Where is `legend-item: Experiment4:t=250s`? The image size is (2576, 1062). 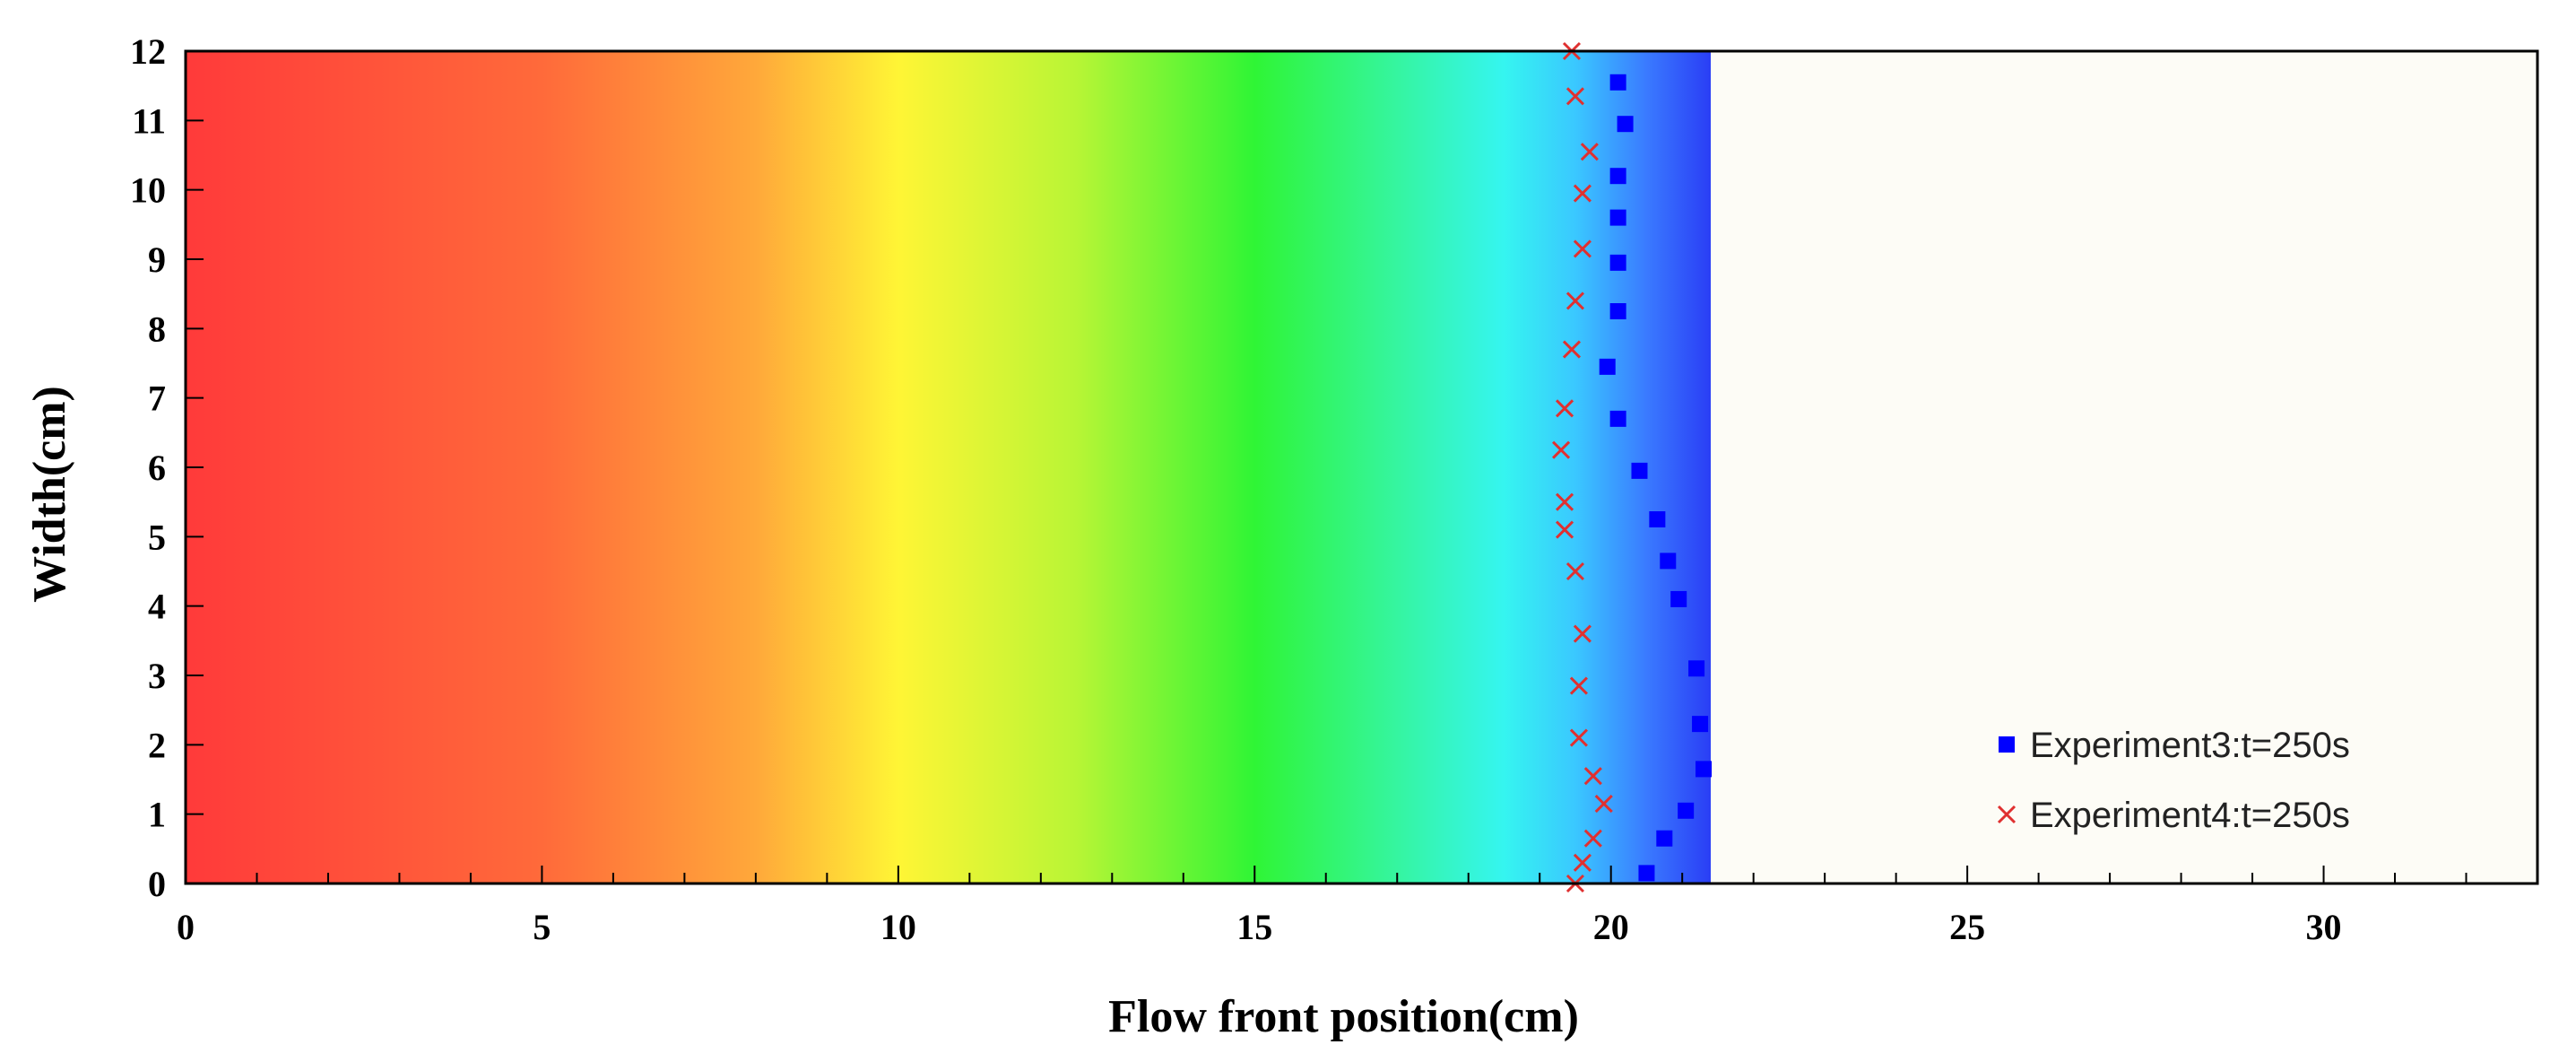
legend-item: Experiment4:t=250s is located at coordinates (2173, 815).